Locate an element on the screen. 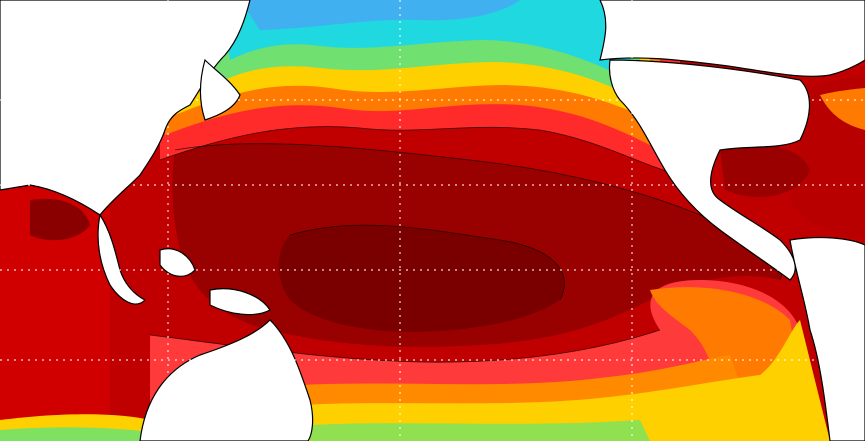 This screenshot has width=865, height=441. bay-warm-water is located at coordinates (60, 219).